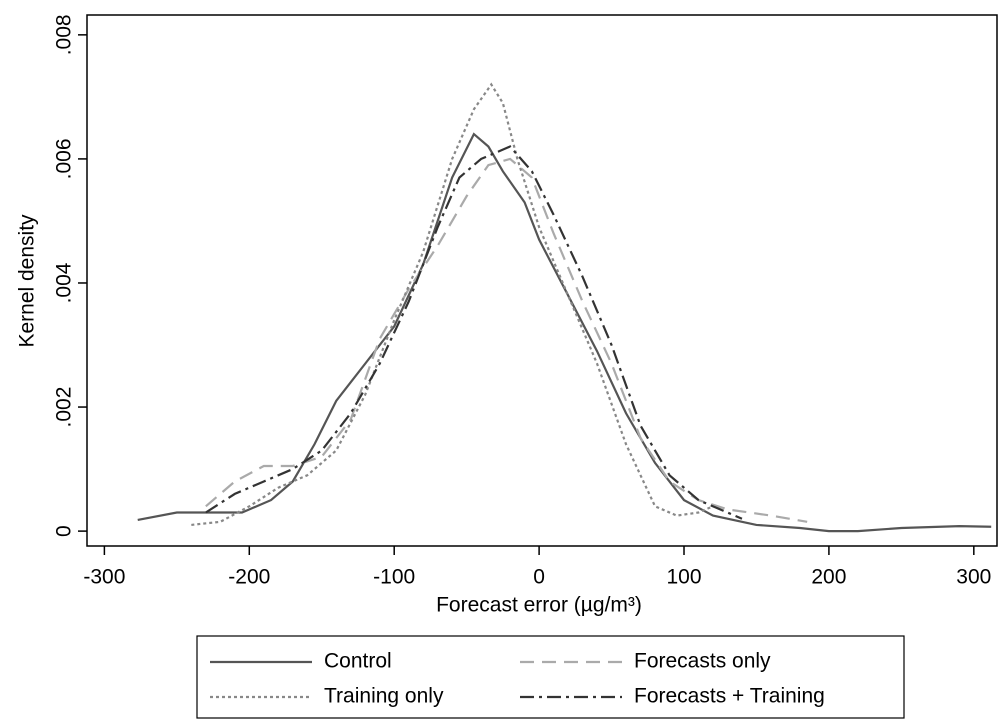  What do you see at coordinates (384, 696) in the screenshot?
I see `legend-label: Training only` at bounding box center [384, 696].